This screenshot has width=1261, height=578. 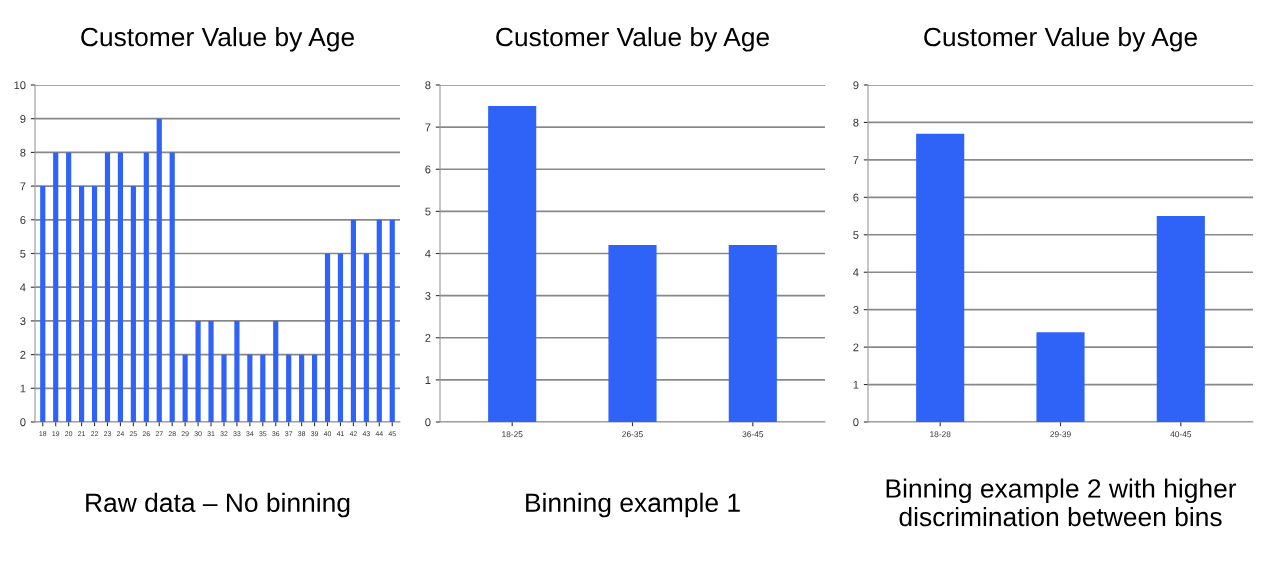 What do you see at coordinates (753, 434) in the screenshot?
I see `x-tick-label: 36-45` at bounding box center [753, 434].